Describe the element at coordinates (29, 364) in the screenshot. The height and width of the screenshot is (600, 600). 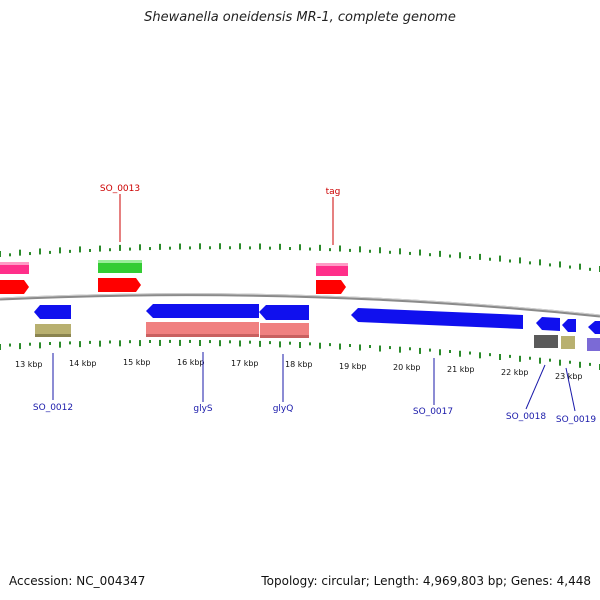
I see `scale-label: 13 kbp` at that location.